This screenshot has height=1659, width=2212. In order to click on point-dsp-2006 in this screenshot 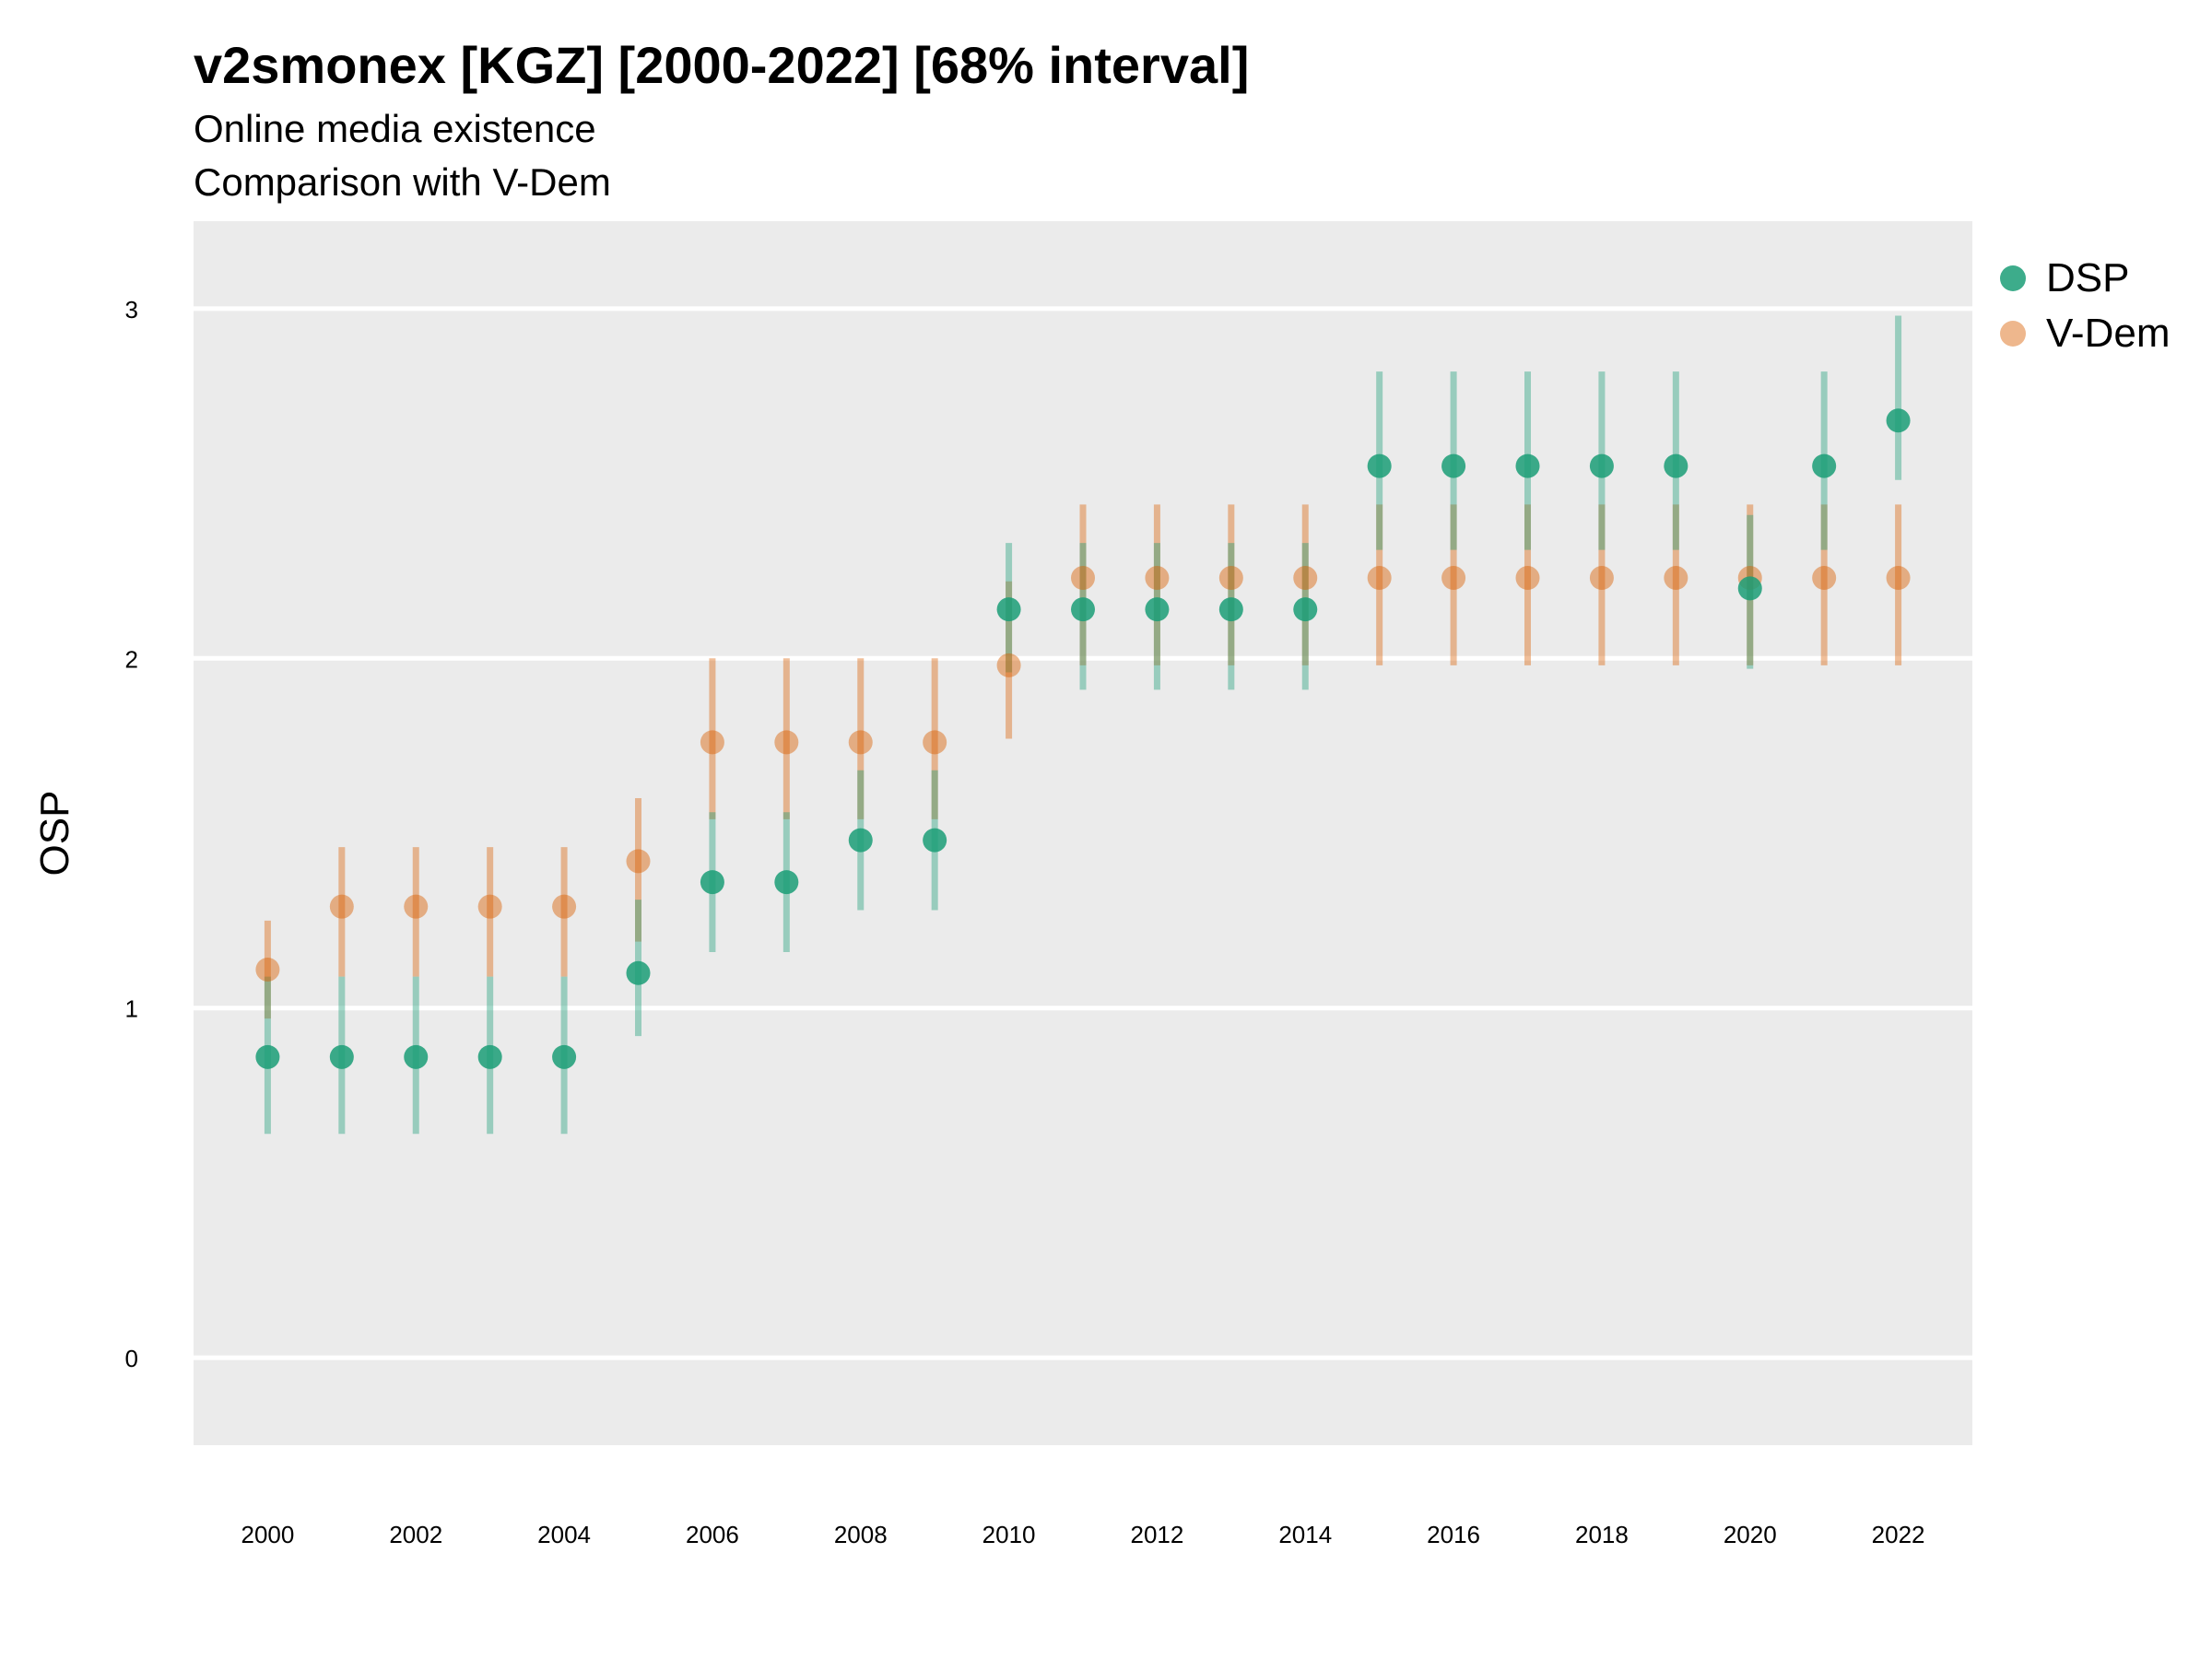, I will do `click(712, 882)`.